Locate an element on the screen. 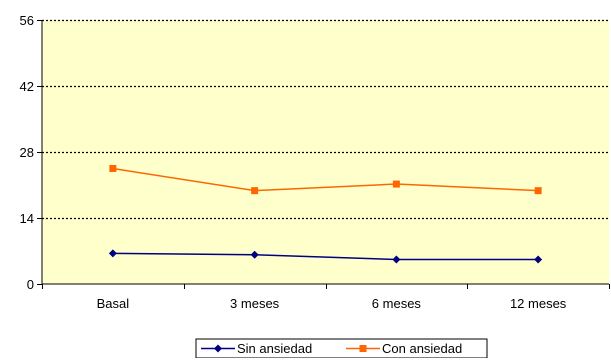  y-tick-label-0: 0 is located at coordinates (30, 284).